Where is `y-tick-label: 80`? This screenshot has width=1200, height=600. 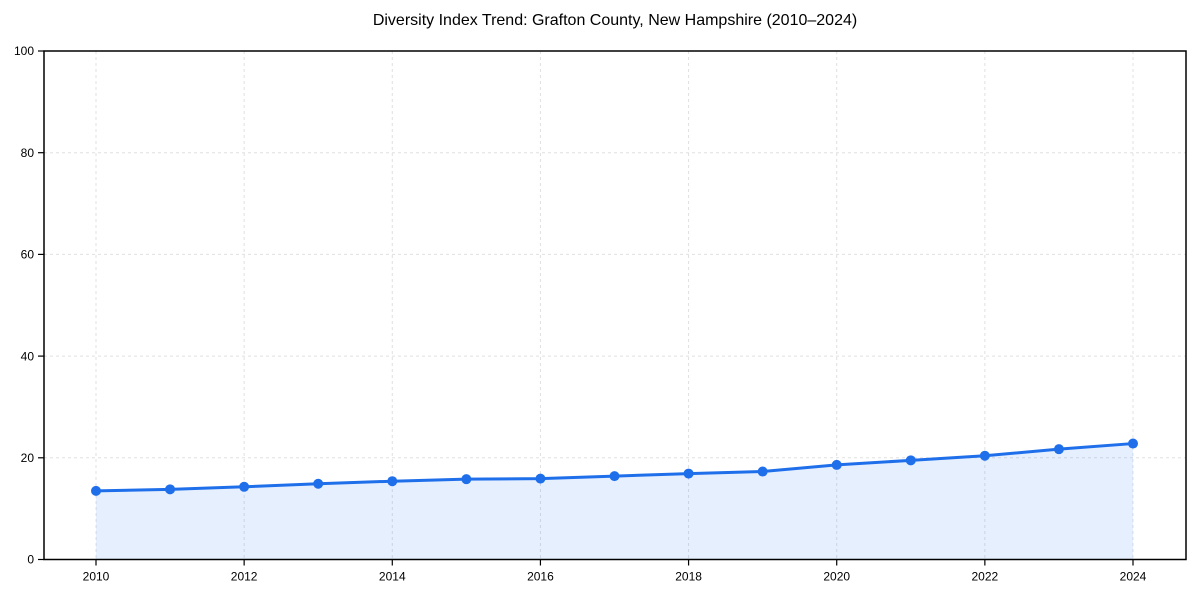 y-tick-label: 80 is located at coordinates (28, 153).